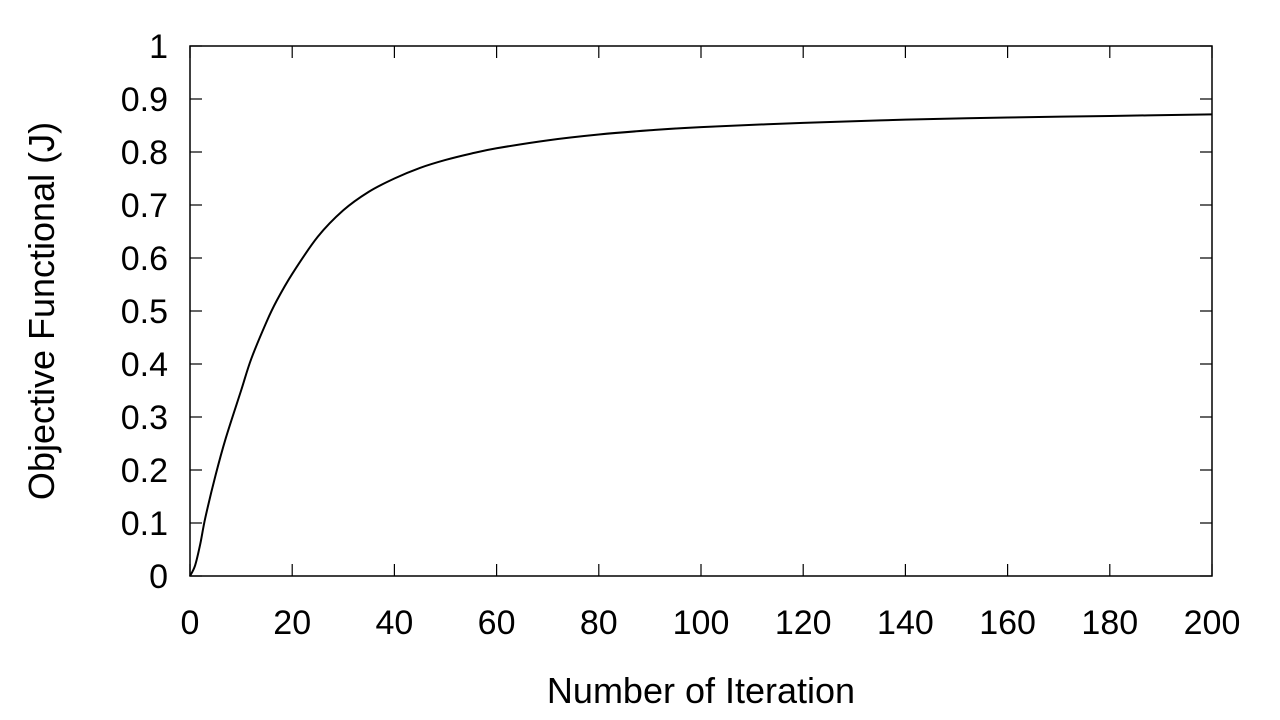 Image resolution: width=1280 pixels, height=720 pixels. Describe the element at coordinates (497, 623) in the screenshot. I see `x-tick-label: 60` at that location.